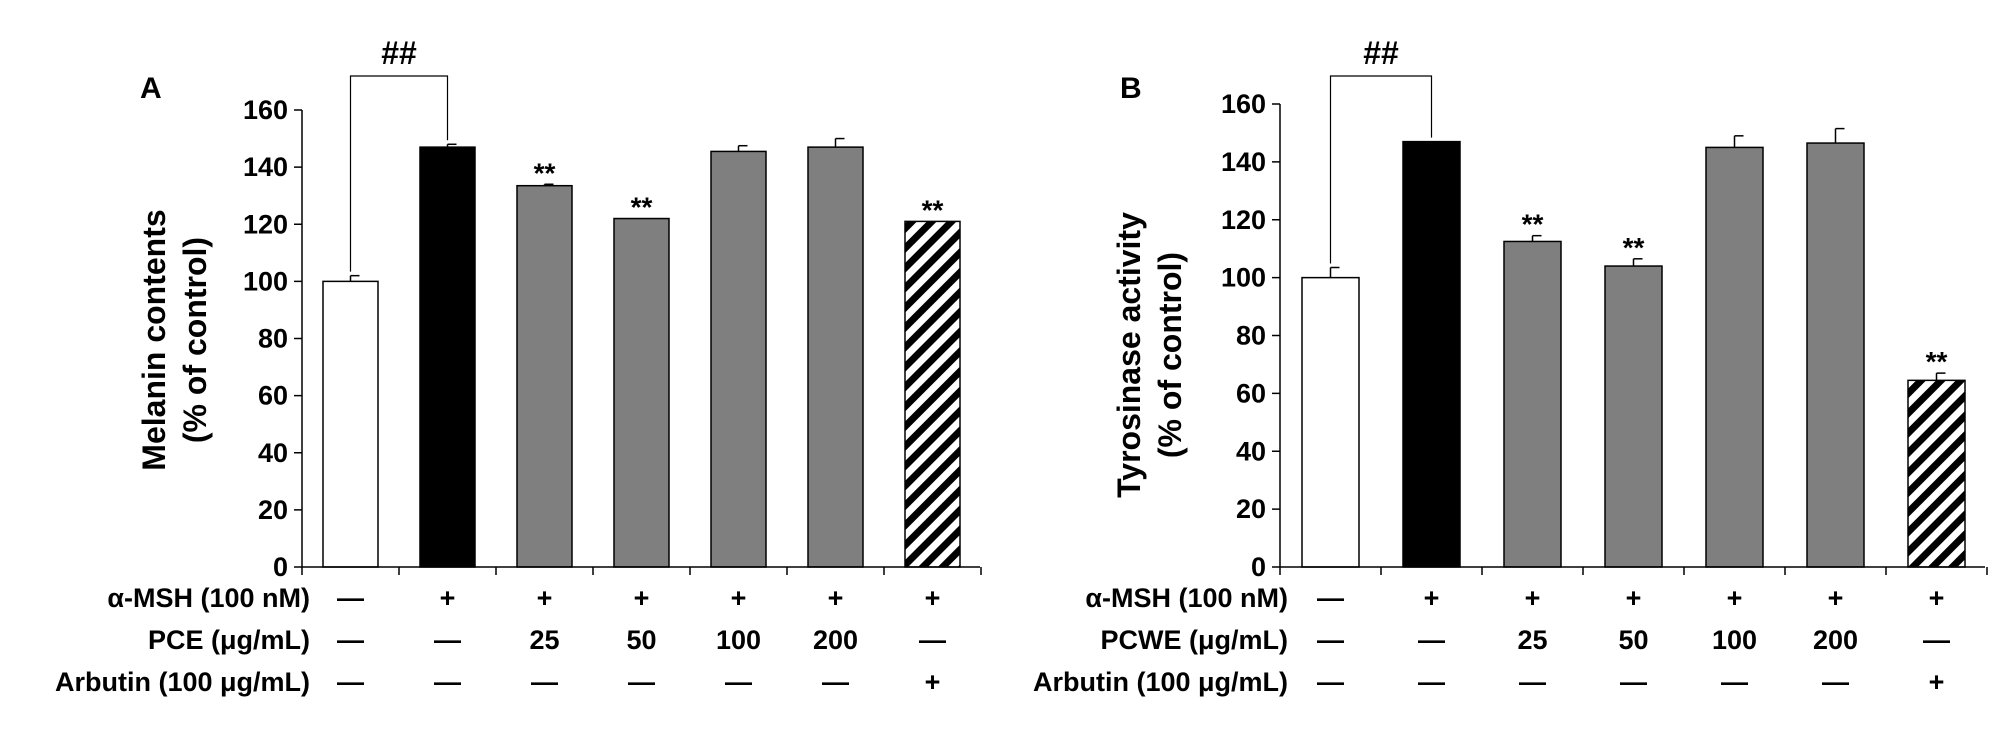 The image size is (2012, 740). Describe the element at coordinates (1195, 640) in the screenshot. I see `condition-row-label: PCWE (μg/mL)` at that location.